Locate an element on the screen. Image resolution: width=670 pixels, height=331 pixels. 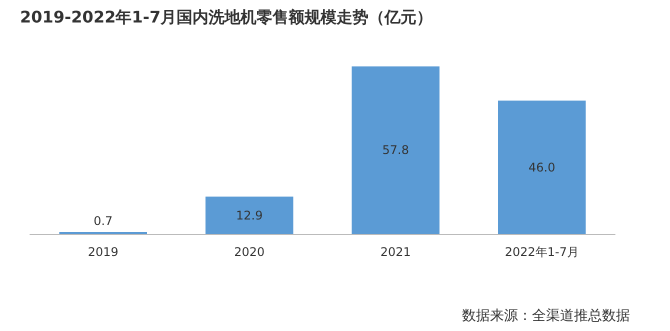
x-tick-label: 2021 is located at coordinates (395, 252).